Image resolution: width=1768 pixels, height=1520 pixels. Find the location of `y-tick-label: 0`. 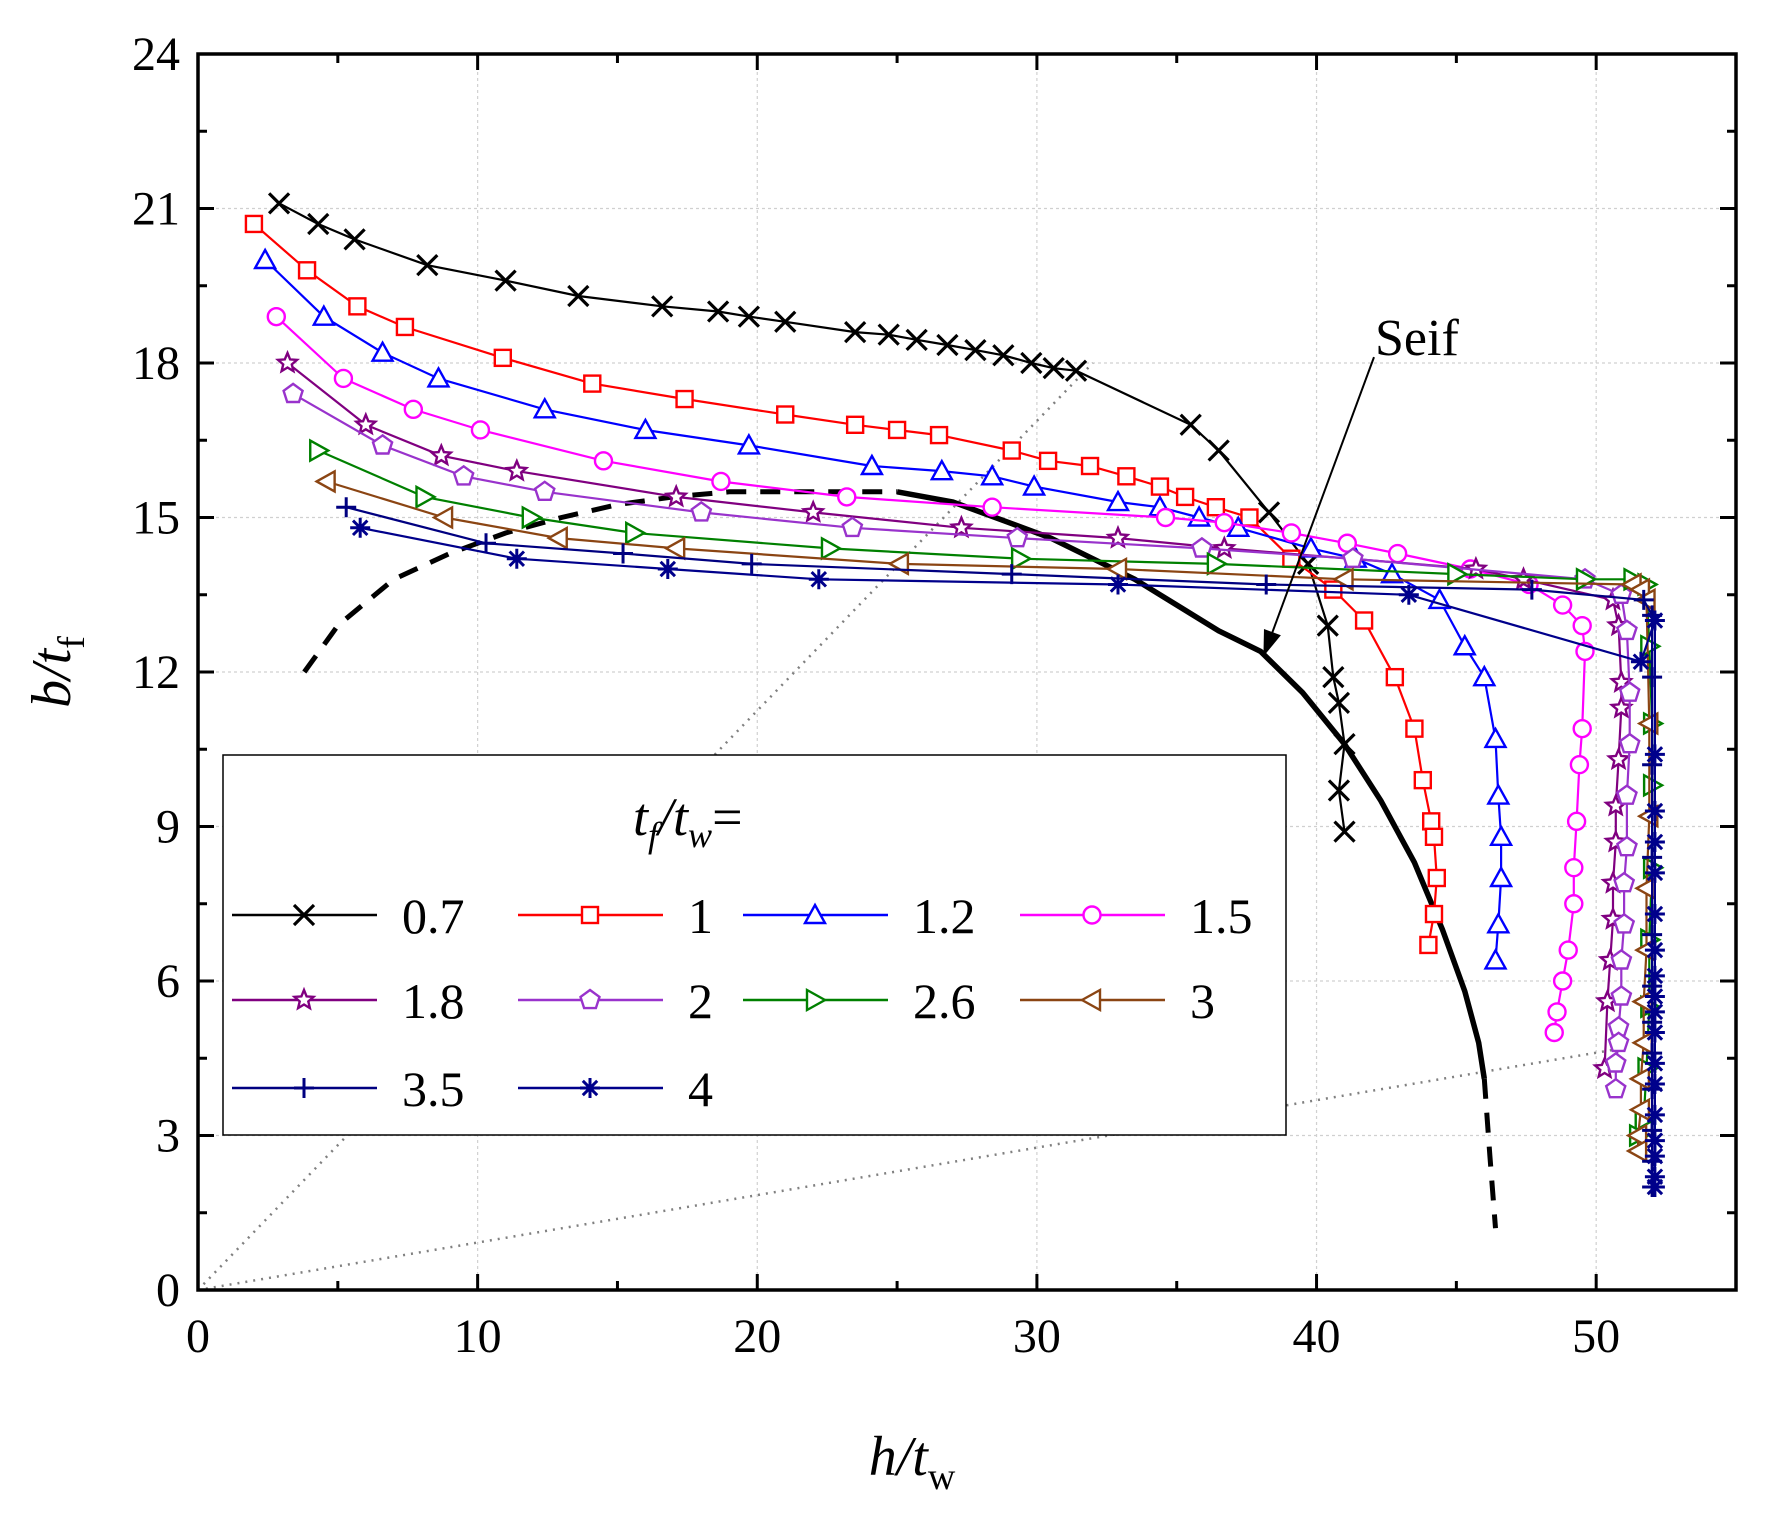

y-tick-label: 0 is located at coordinates (168, 1290).